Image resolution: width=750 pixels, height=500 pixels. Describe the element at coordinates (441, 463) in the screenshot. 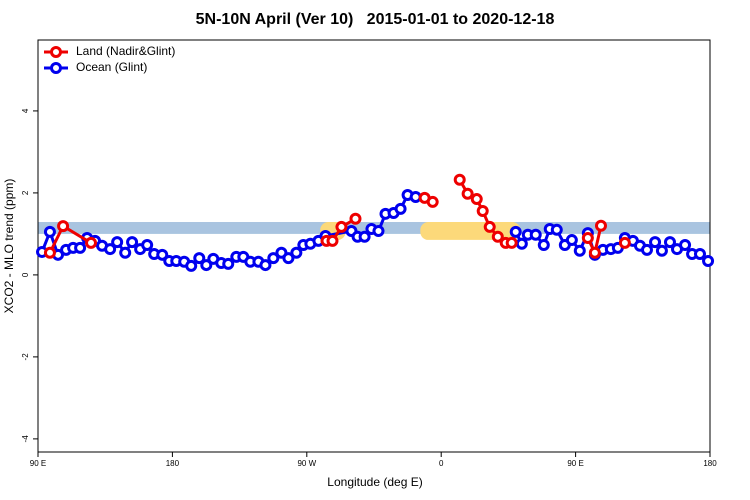

I see `x-tick-label: 0` at that location.